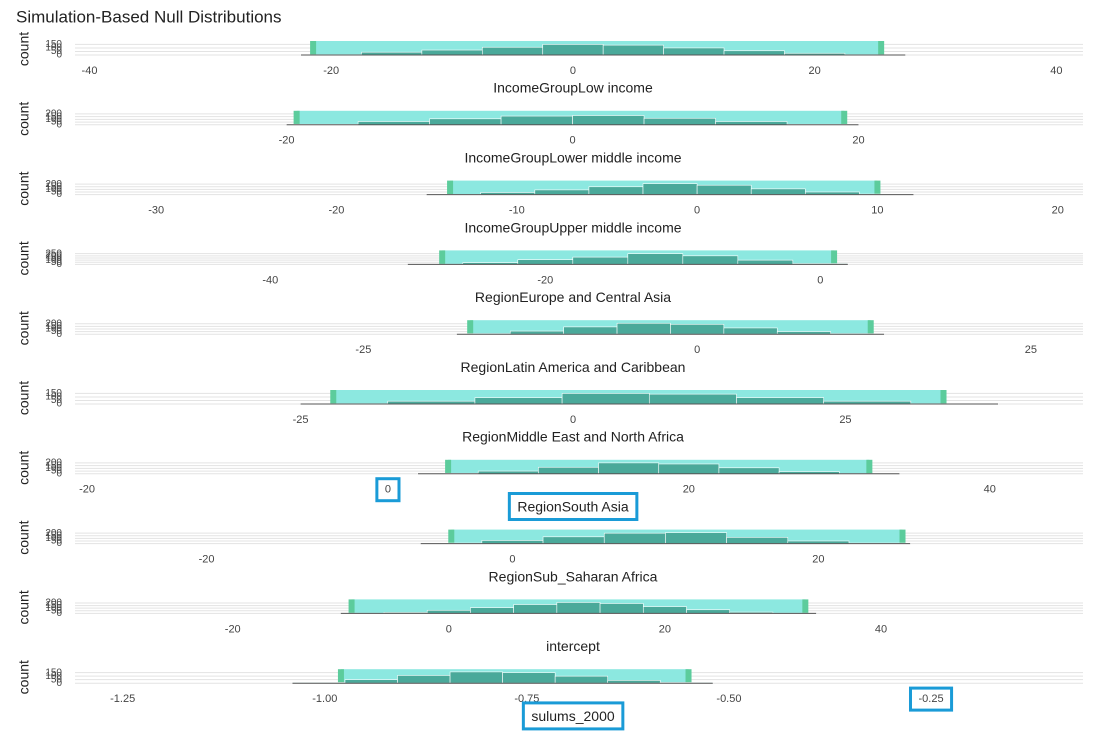 The image size is (1100, 742). I want to click on x-axis-label: intercept, so click(573, 646).